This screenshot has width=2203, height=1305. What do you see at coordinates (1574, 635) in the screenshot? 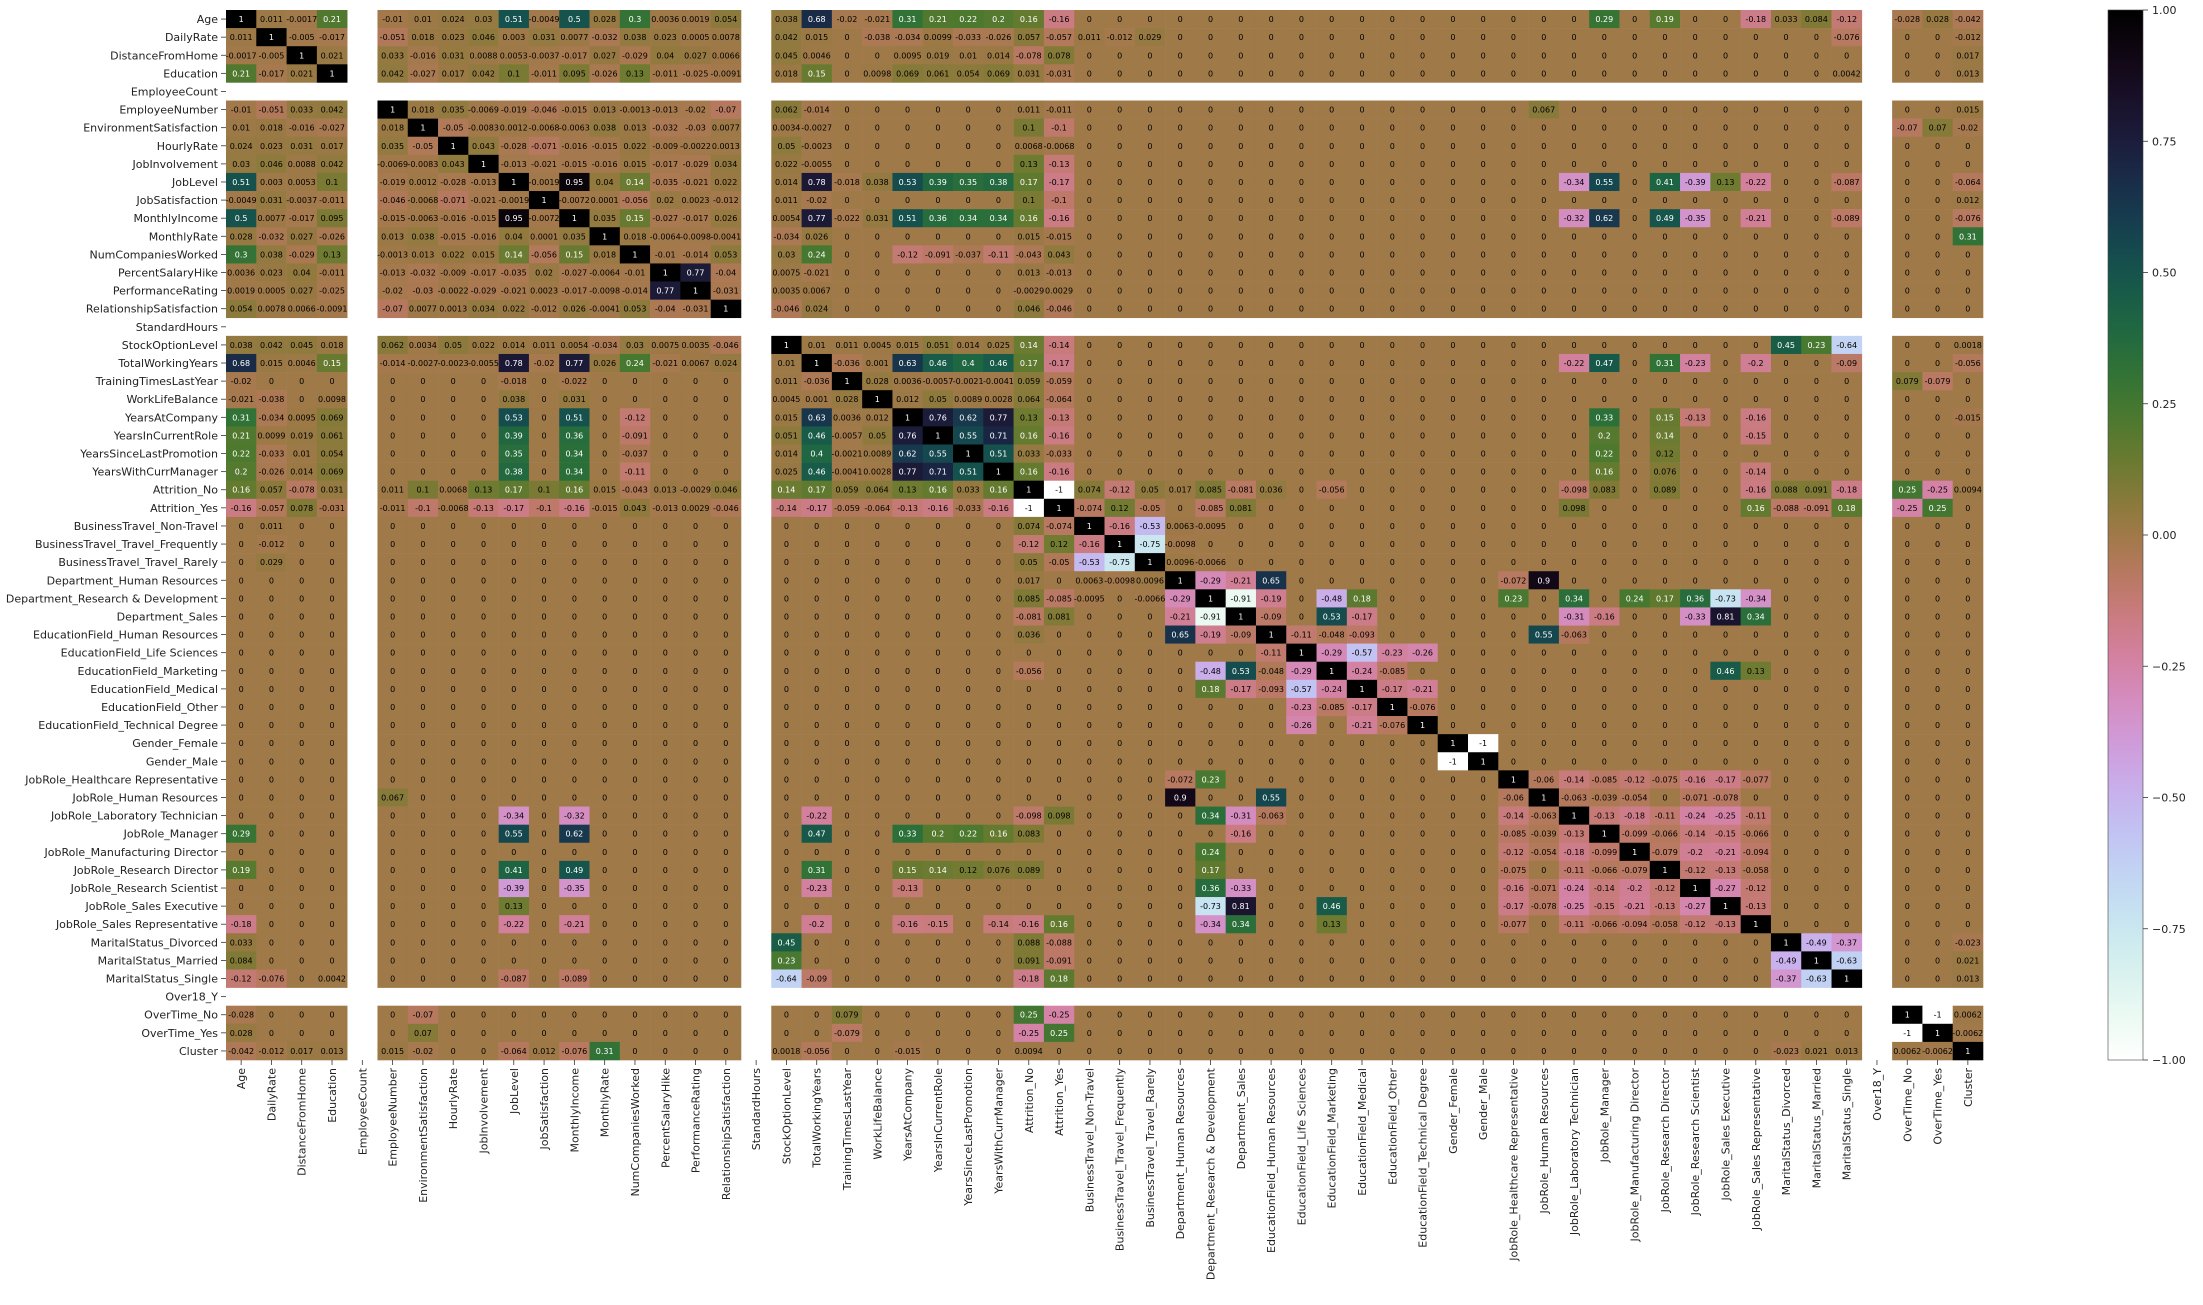
I see `cell-value-label: -0.063` at bounding box center [1574, 635].